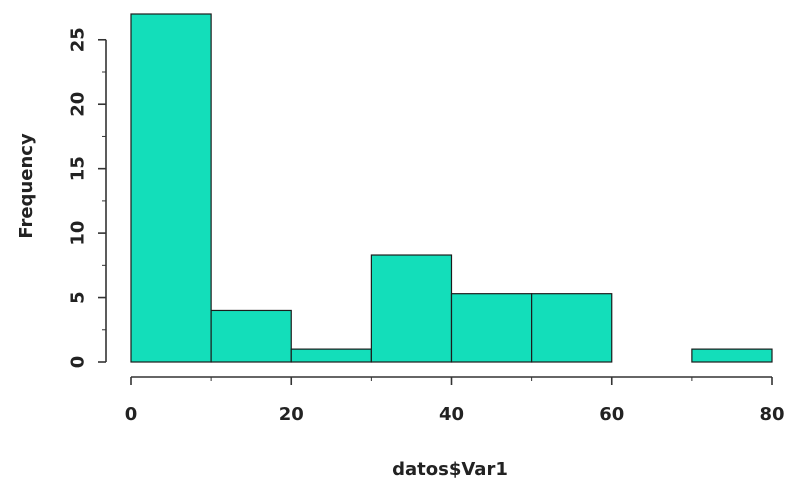  What do you see at coordinates (78, 39) in the screenshot?
I see `y-tick-label: 25` at bounding box center [78, 39].